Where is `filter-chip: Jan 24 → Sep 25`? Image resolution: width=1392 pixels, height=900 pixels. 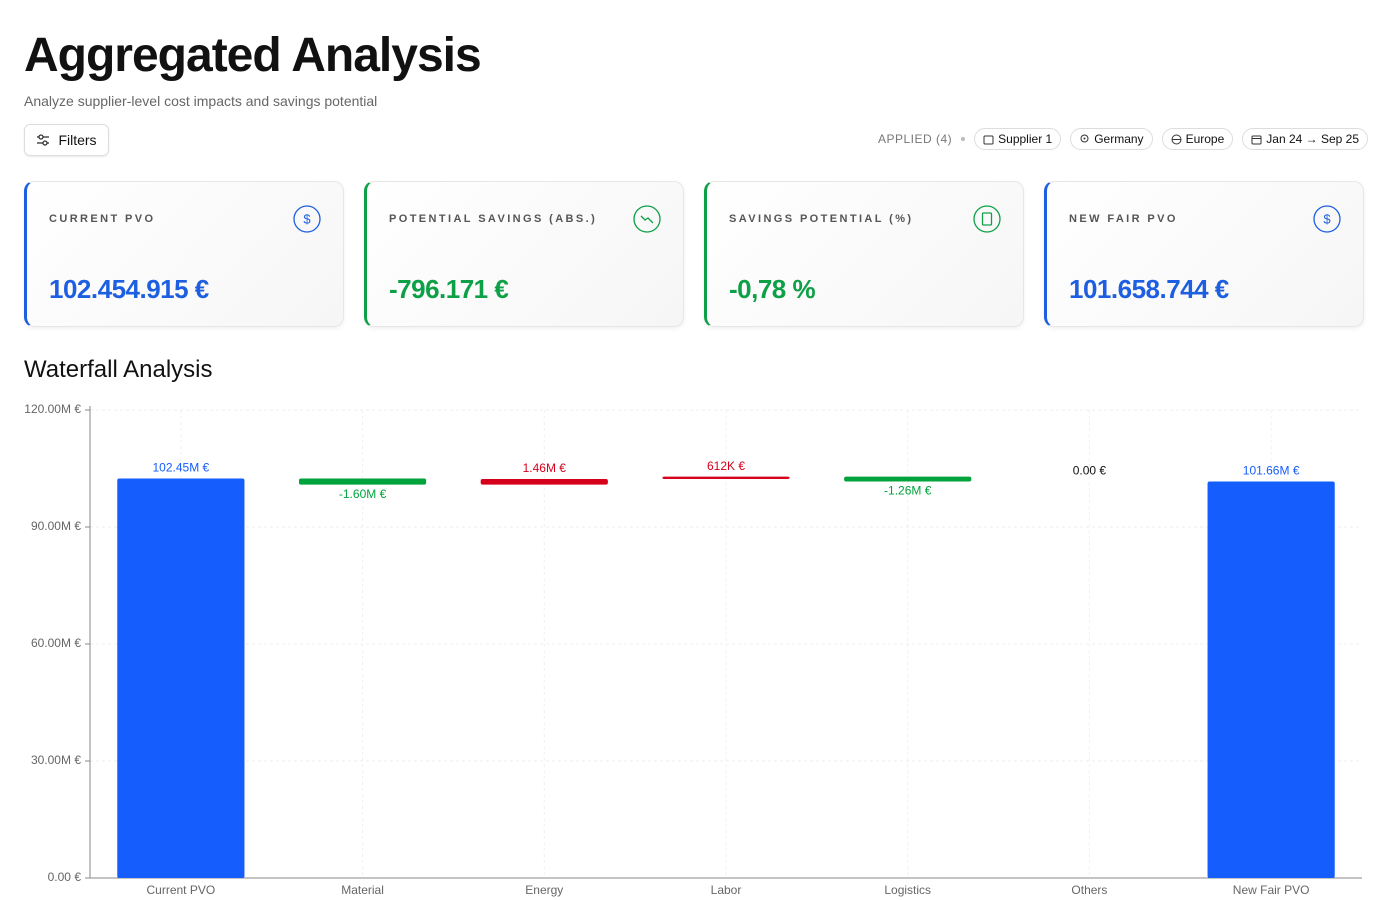 filter-chip: Jan 24 → Sep 25 is located at coordinates (1305, 139).